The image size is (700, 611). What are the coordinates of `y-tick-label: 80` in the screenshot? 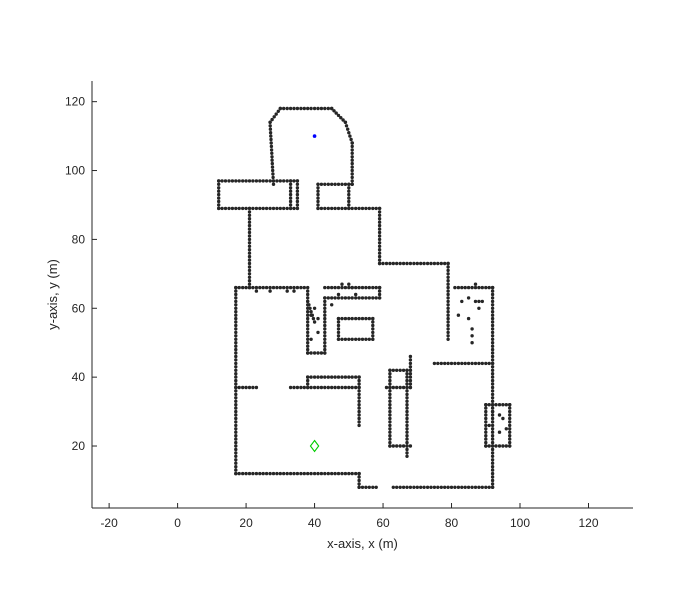 It's located at (79, 239).